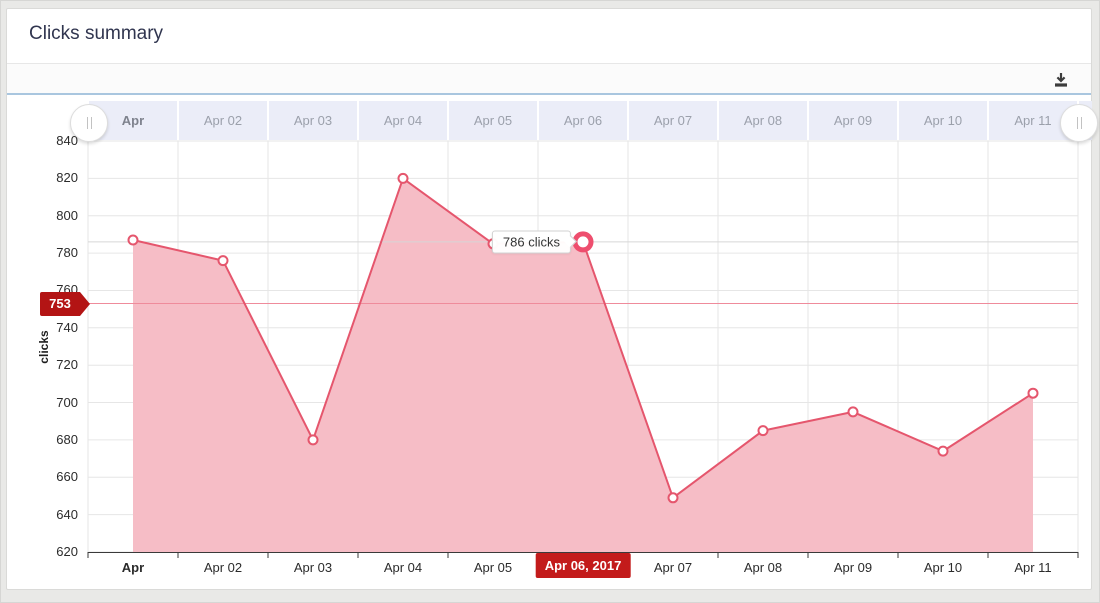 This screenshot has height=603, width=1100. Describe the element at coordinates (67, 402) in the screenshot. I see `y-tick-label: 700` at that location.